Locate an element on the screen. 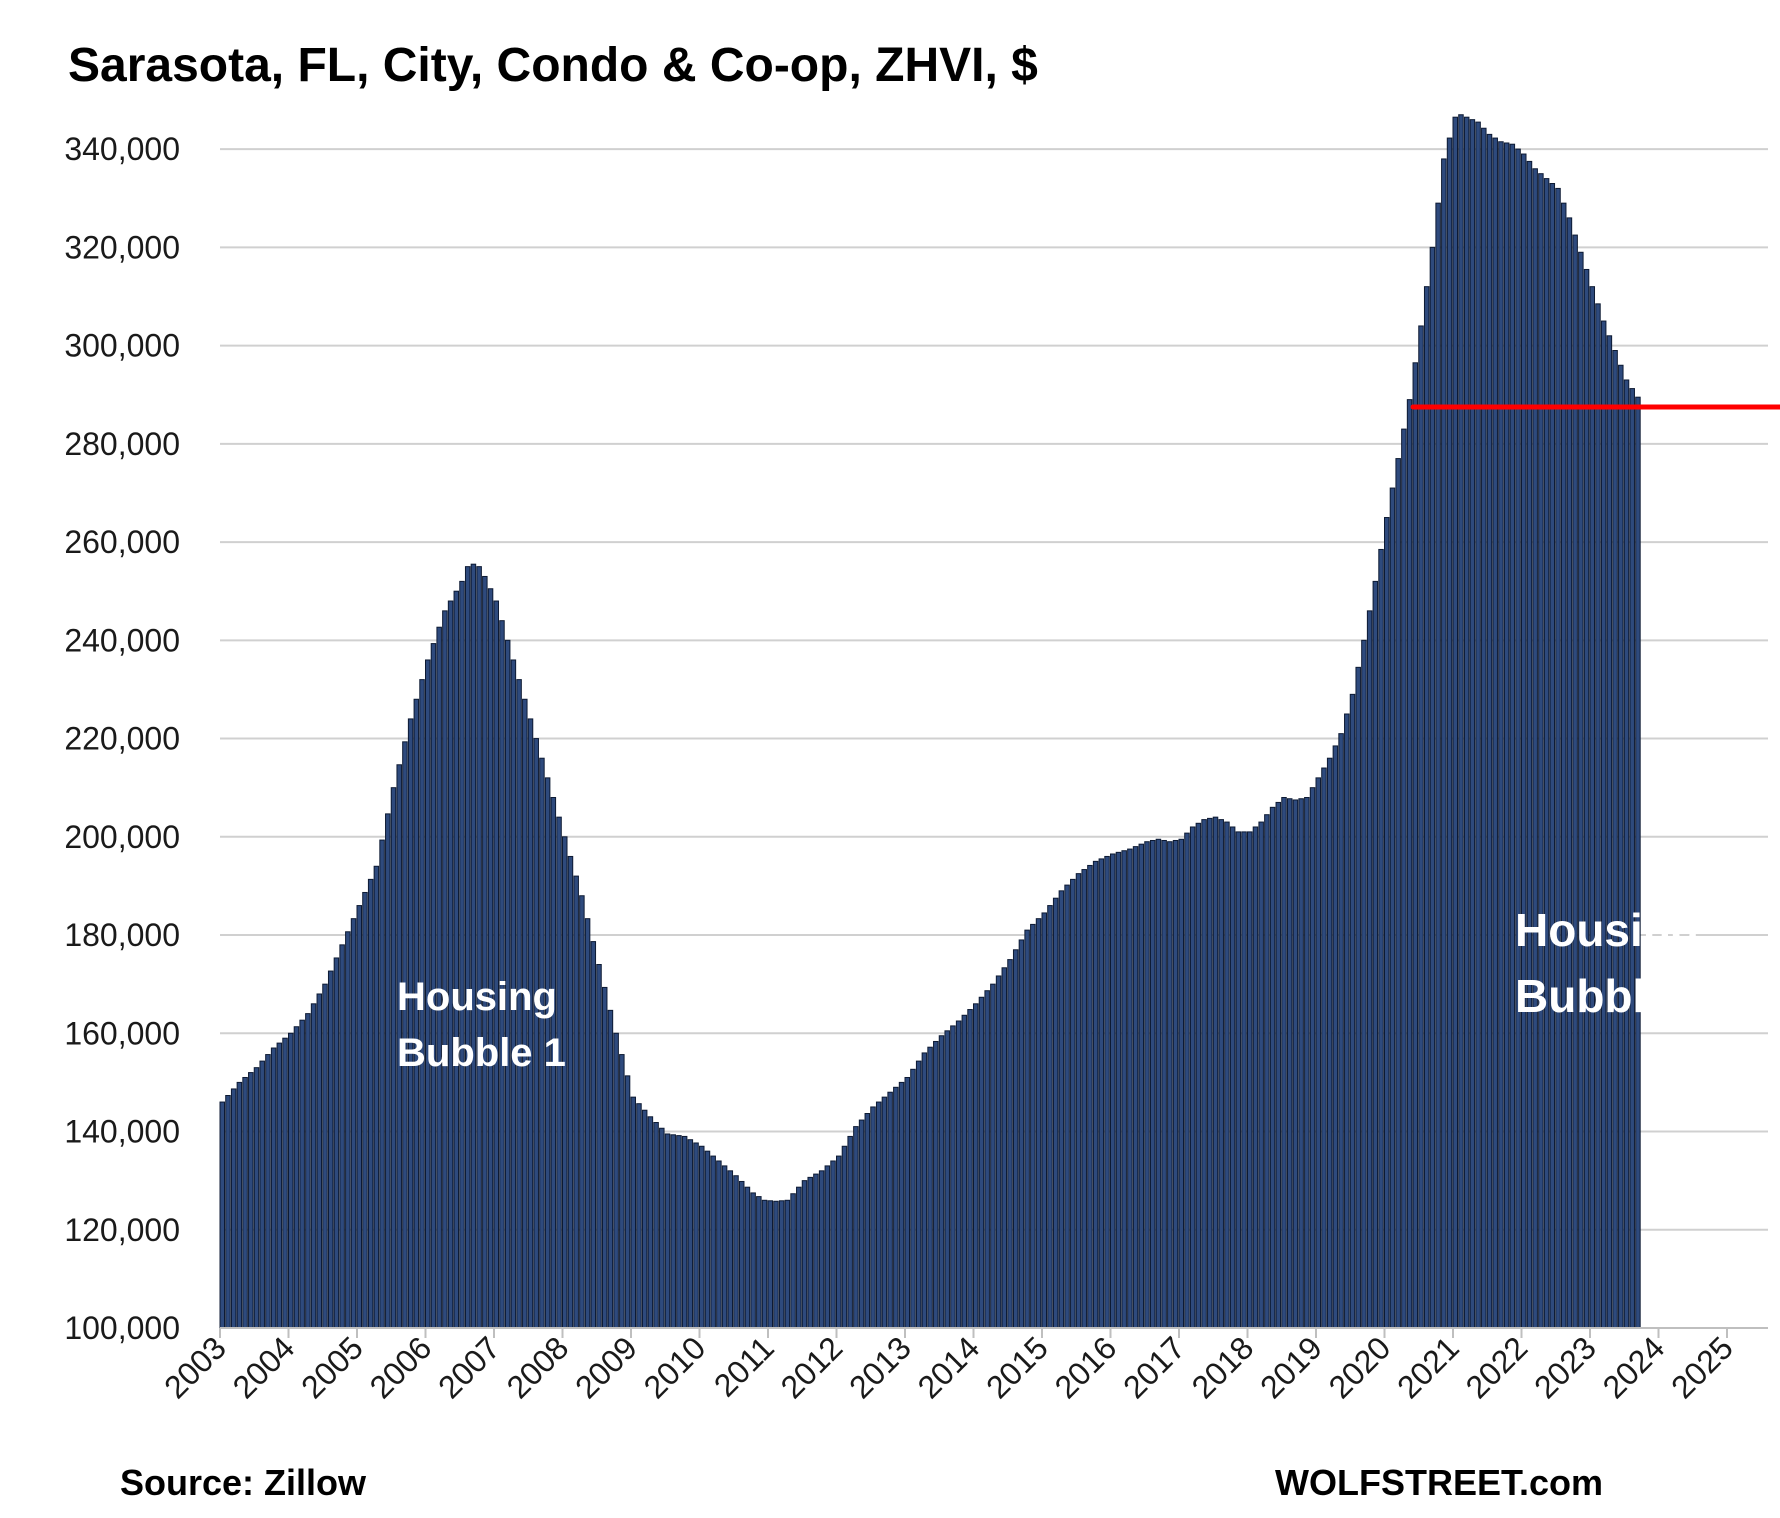 The width and height of the screenshot is (1780, 1518). y-tick-label: 160,000 is located at coordinates (122, 1033).